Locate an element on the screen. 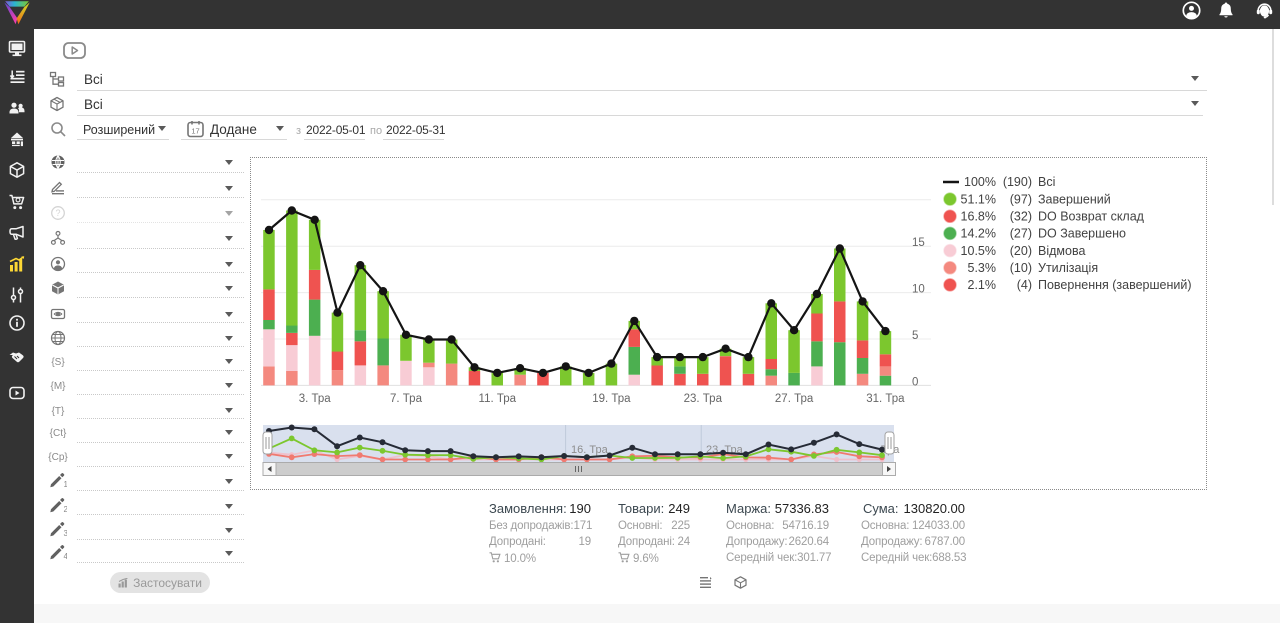 This screenshot has height=623, width=1280. svg-text: 2 is located at coordinates (66, 509).